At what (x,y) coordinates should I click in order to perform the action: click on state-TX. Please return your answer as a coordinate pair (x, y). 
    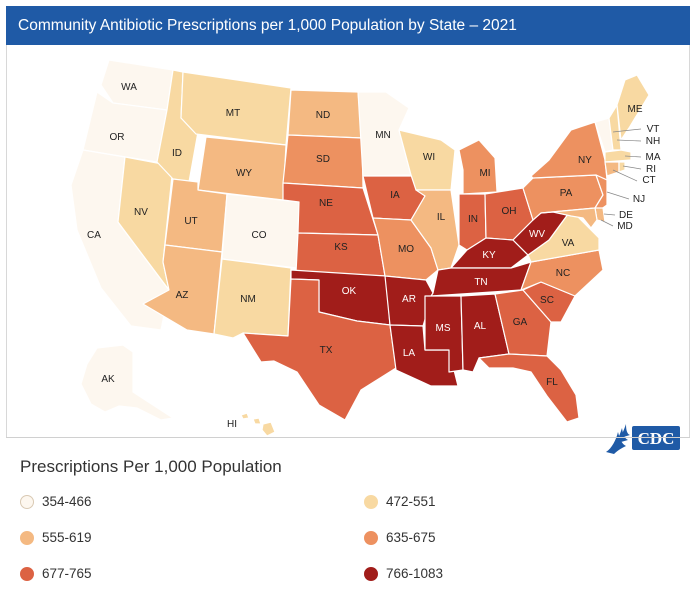
    Looking at the image, I should click on (319, 349).